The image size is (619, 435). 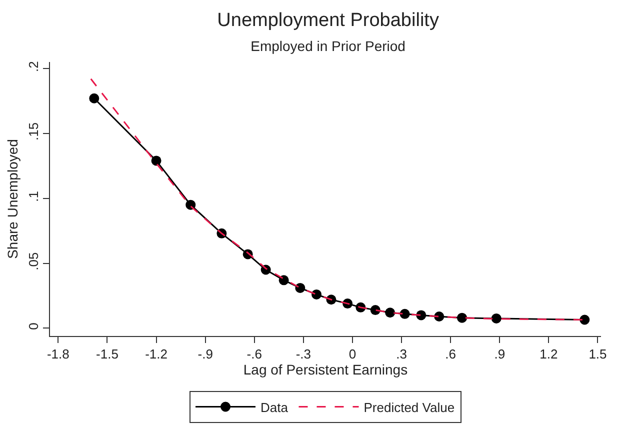 What do you see at coordinates (205, 354) in the screenshot?
I see `x-tick-label: -.9` at bounding box center [205, 354].